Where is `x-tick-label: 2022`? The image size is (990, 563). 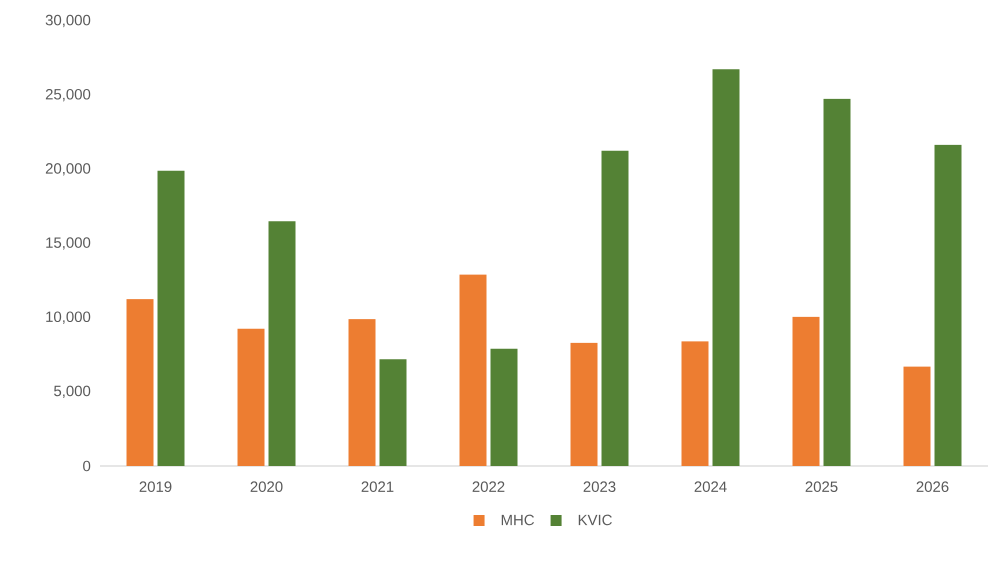
x-tick-label: 2022 is located at coordinates (488, 486).